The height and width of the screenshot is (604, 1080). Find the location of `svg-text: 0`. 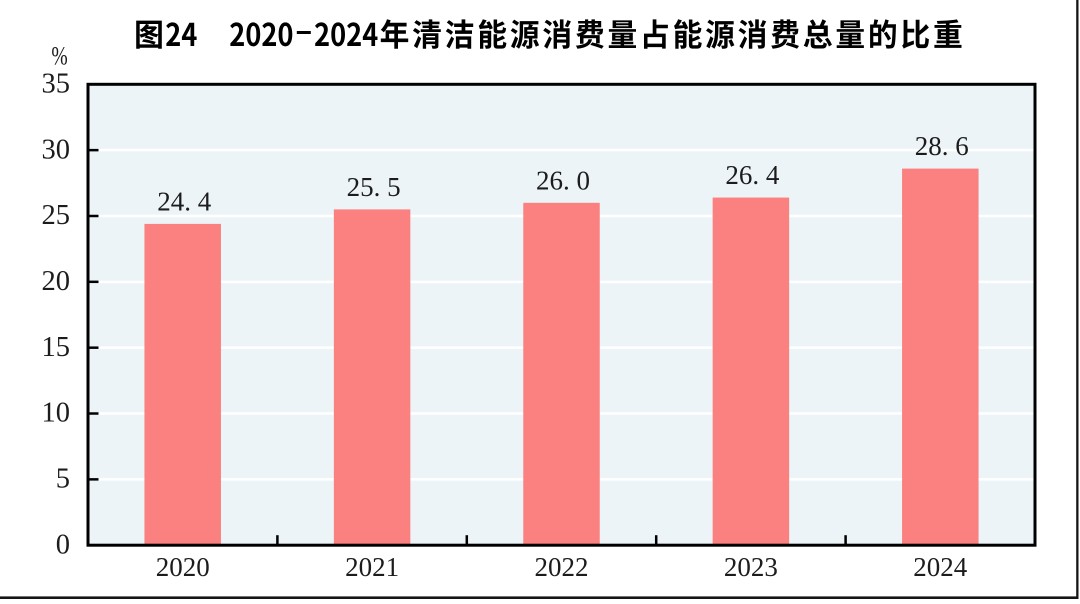

svg-text: 0 is located at coordinates (63, 544).